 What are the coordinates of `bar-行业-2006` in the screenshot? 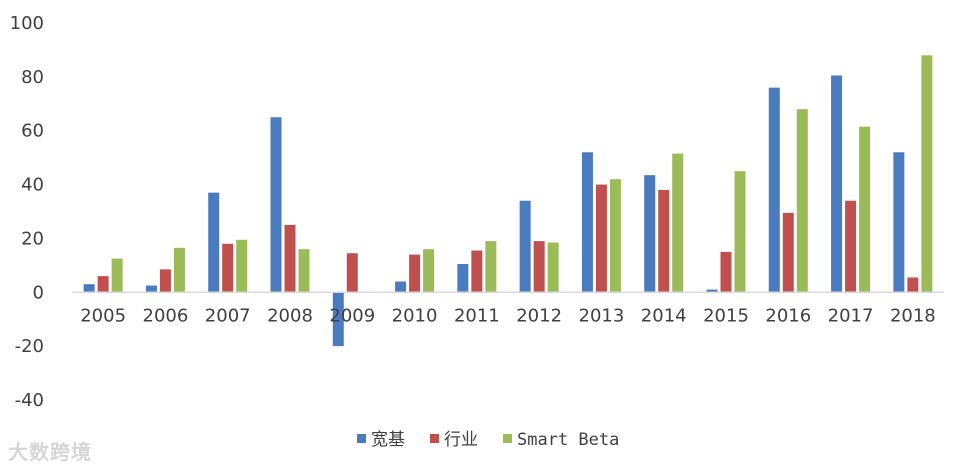 It's located at (165, 281).